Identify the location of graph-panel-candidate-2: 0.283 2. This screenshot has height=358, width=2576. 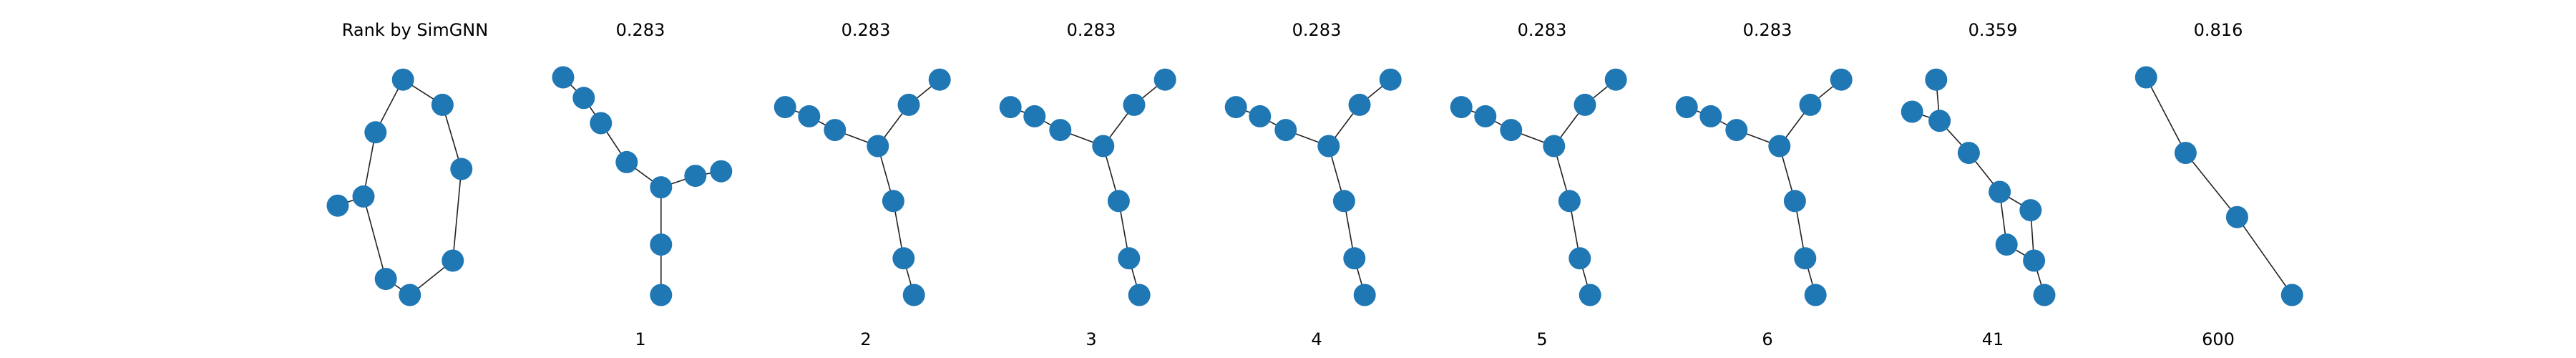
(862, 184).